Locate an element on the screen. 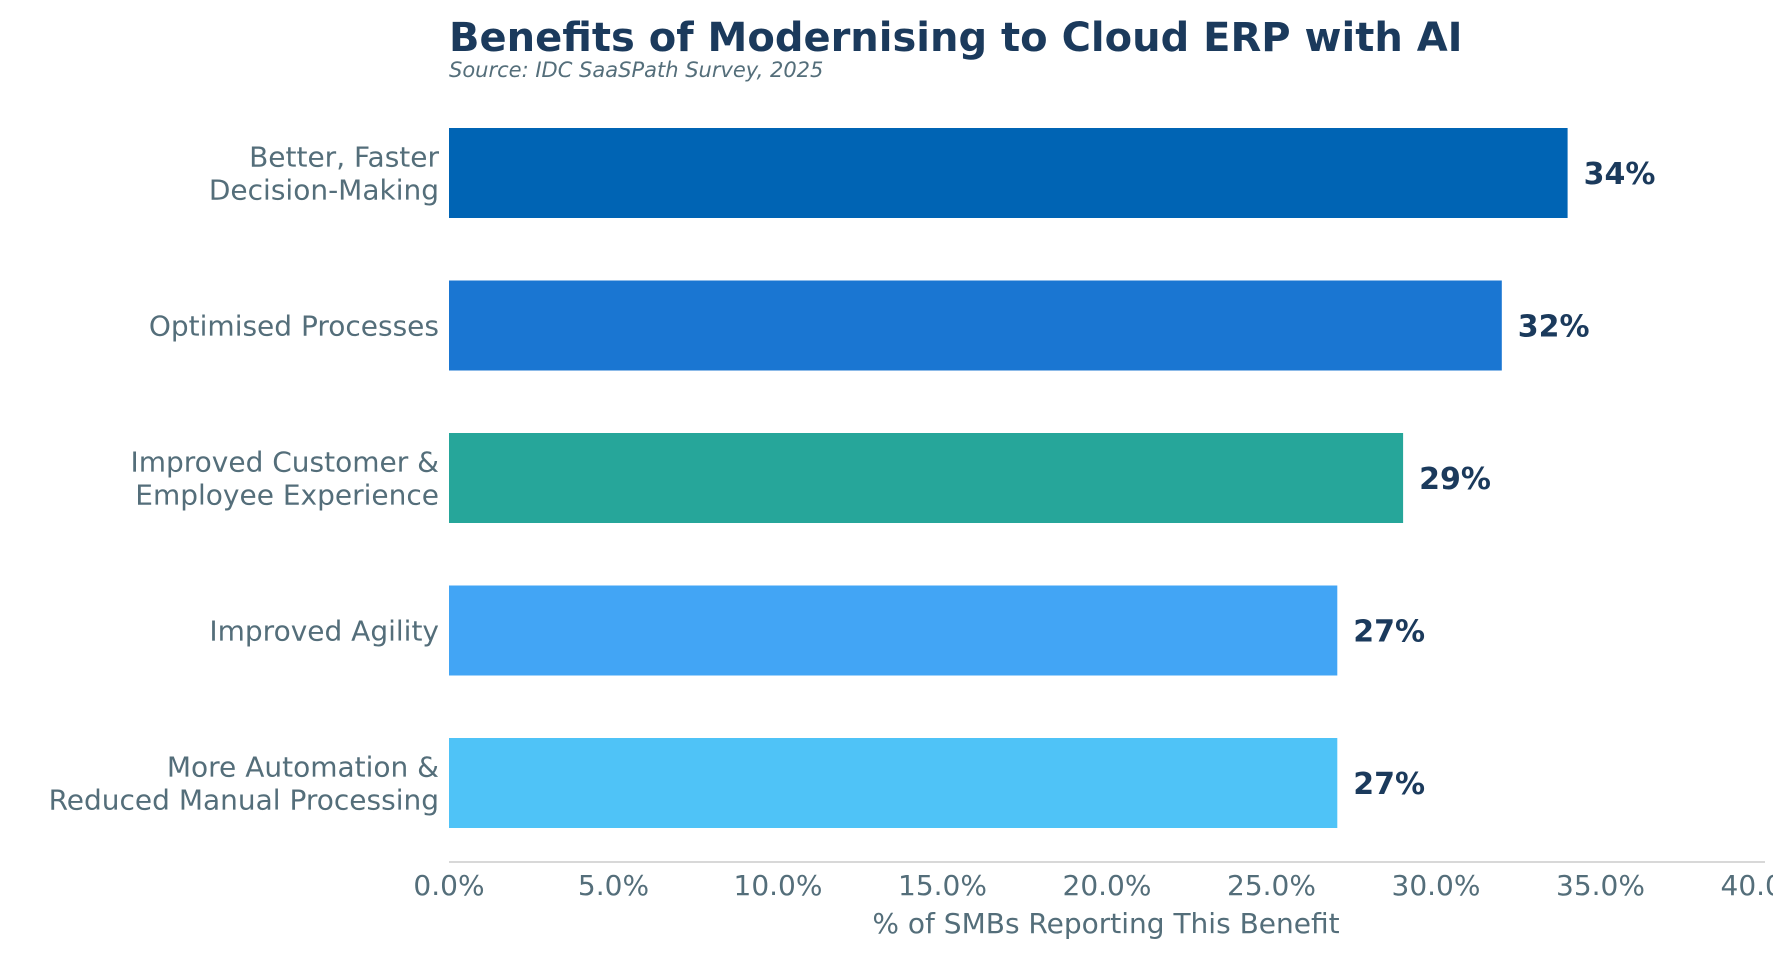  x-tick-label-3: 10.0% is located at coordinates (778, 885).